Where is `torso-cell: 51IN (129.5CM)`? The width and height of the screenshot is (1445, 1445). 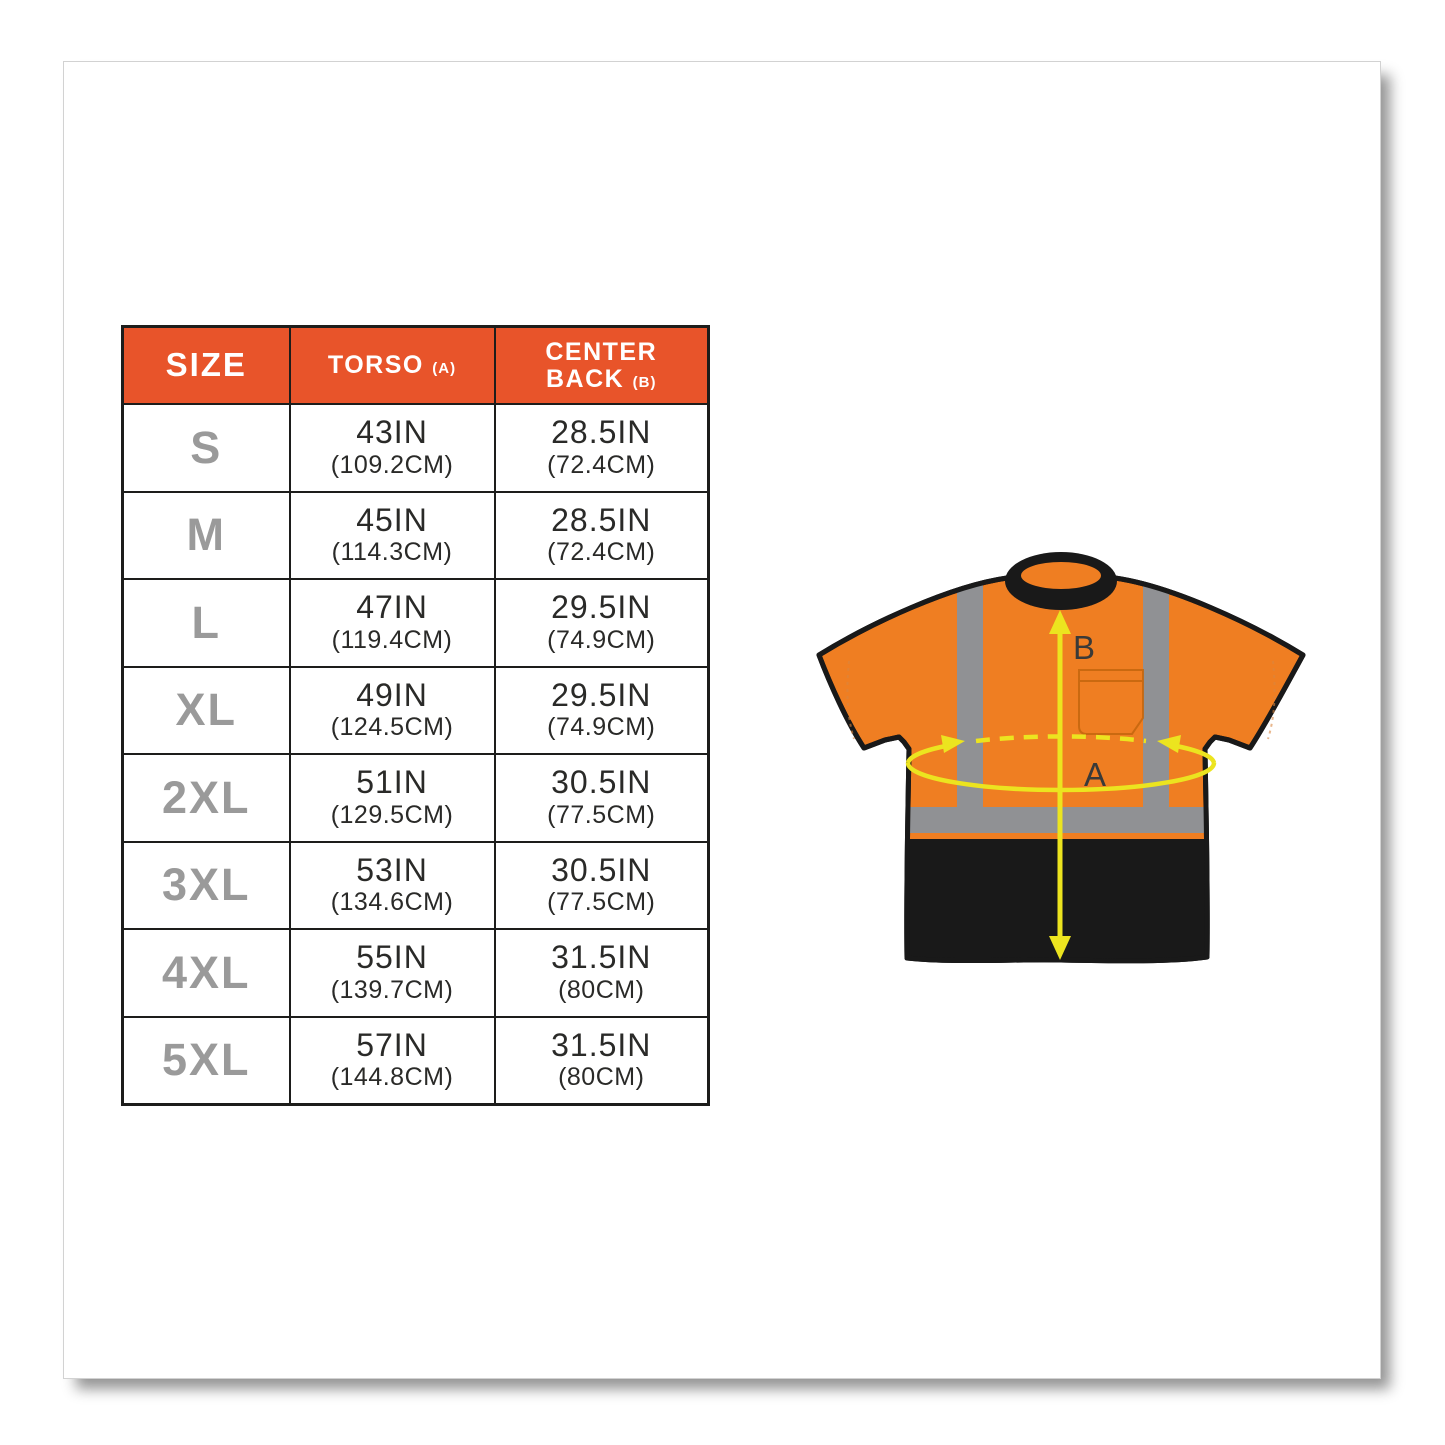 torso-cell: 51IN (129.5CM) is located at coordinates (392, 798).